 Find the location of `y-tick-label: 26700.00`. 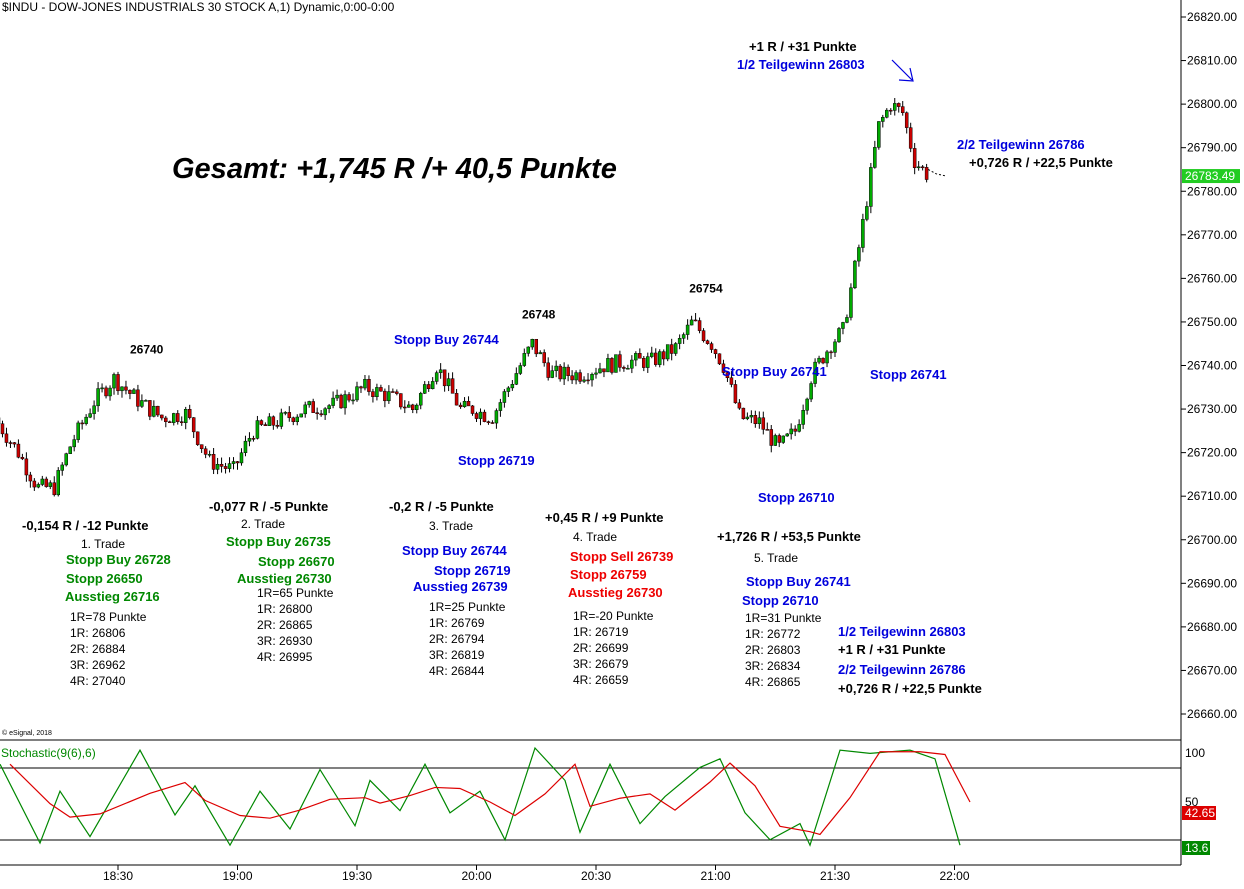

y-tick-label: 26700.00 is located at coordinates (1212, 540).